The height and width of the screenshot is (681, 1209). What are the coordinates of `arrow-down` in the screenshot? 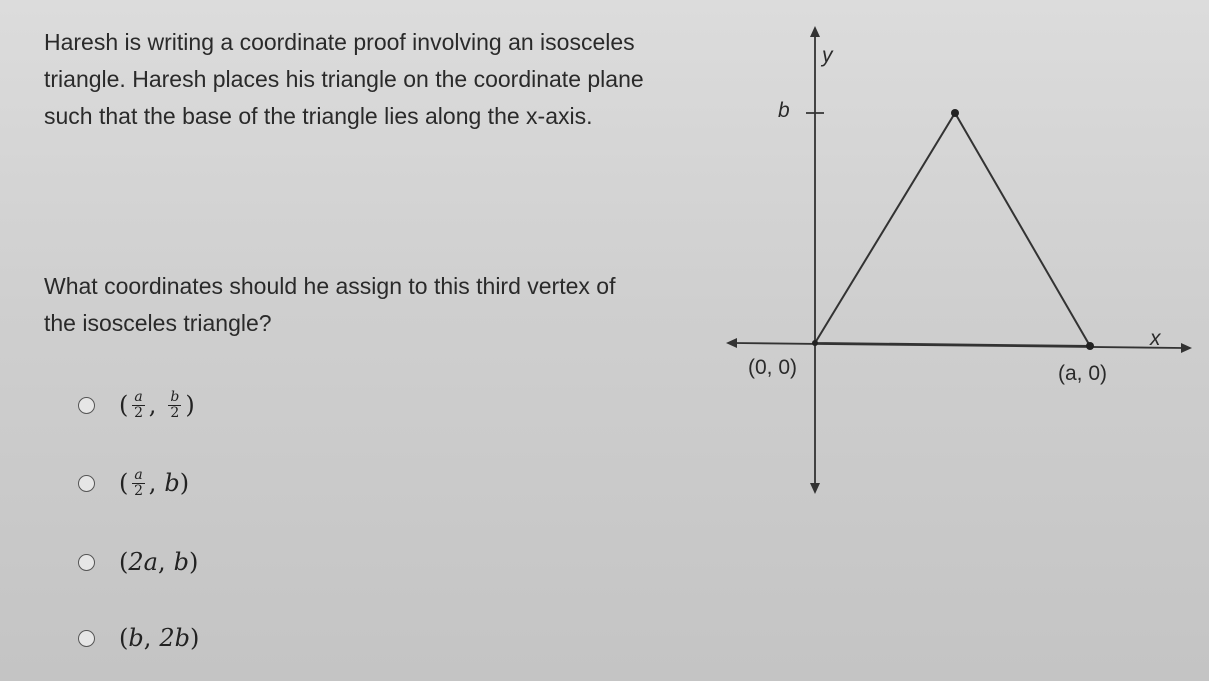 It's located at (815, 488).